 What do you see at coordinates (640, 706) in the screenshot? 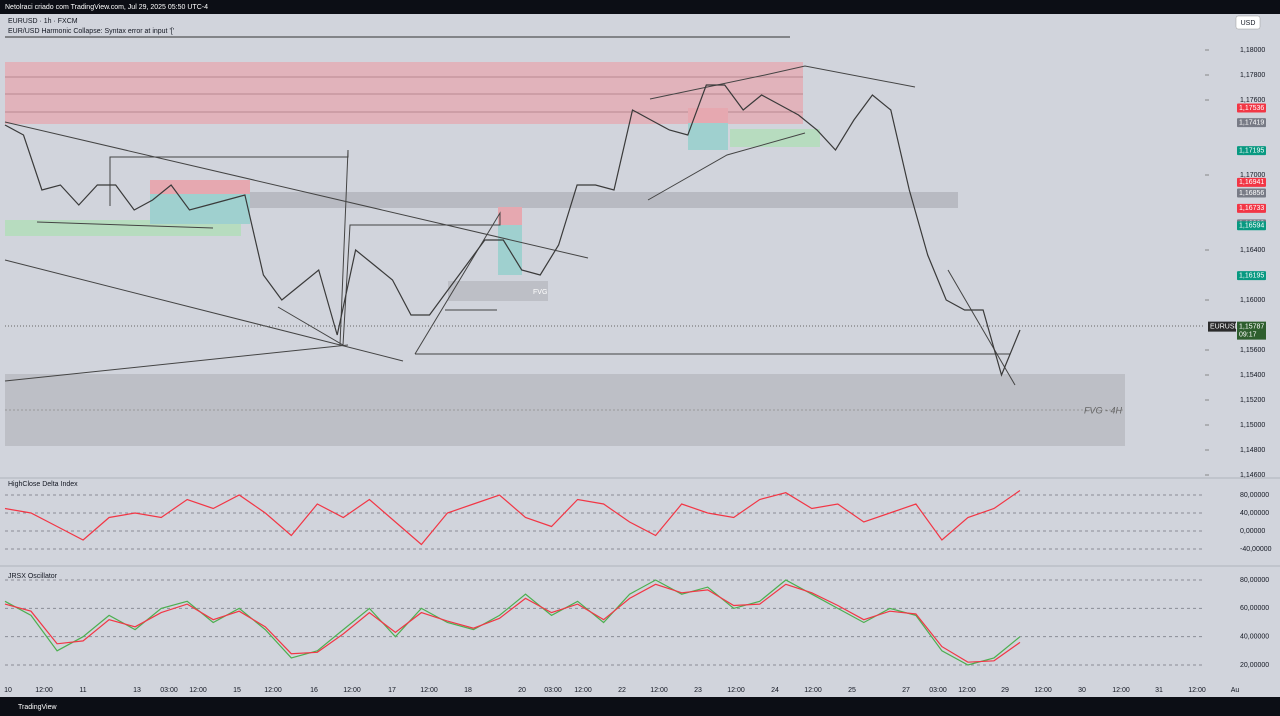
I see `footer-bar` at bounding box center [640, 706].